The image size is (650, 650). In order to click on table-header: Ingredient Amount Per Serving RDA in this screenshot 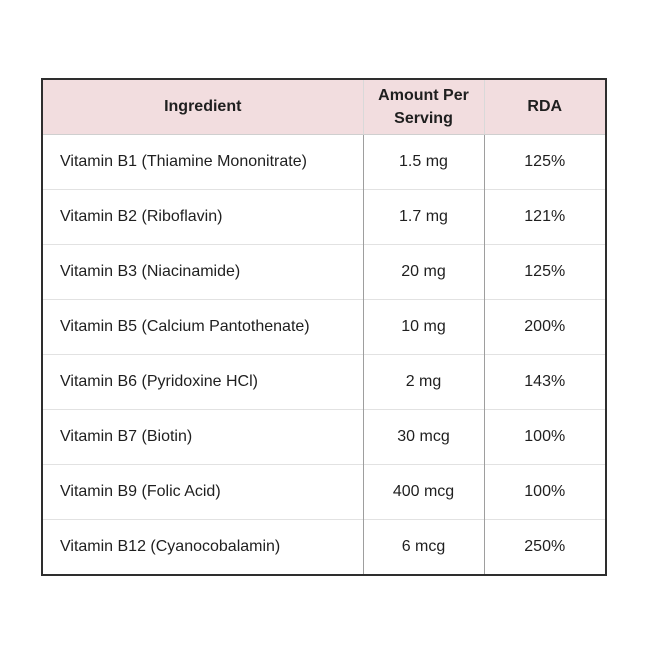, I will do `click(324, 107)`.